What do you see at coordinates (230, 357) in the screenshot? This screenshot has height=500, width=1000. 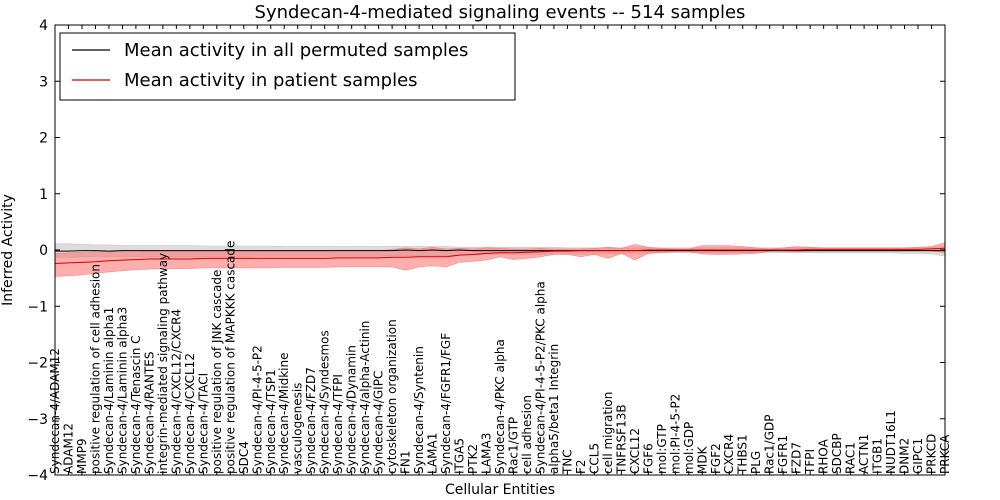 I see `x-tick-label: positive regulation of MAPKKK cascade` at bounding box center [230, 357].